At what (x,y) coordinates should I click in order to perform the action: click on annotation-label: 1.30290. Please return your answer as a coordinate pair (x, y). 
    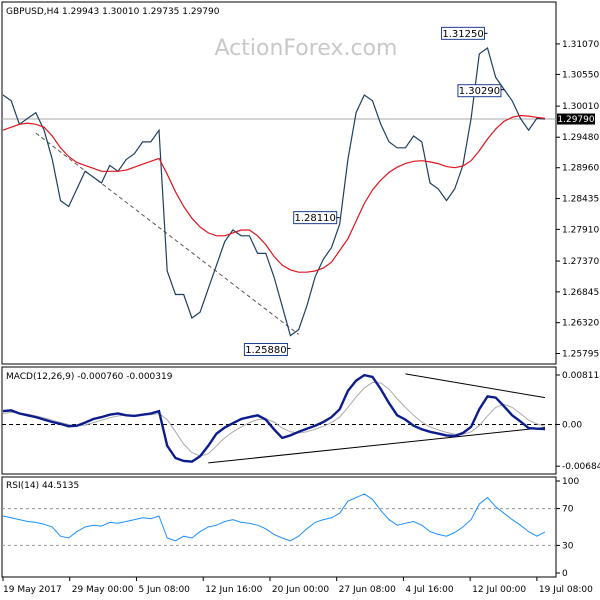
    Looking at the image, I should click on (479, 91).